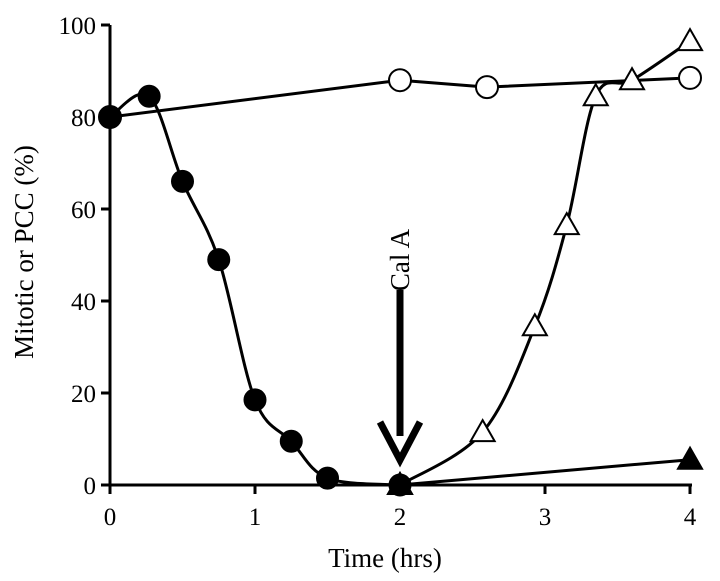 Image resolution: width=720 pixels, height=581 pixels. I want to click on y-tick-label: 40, so click(83, 302).